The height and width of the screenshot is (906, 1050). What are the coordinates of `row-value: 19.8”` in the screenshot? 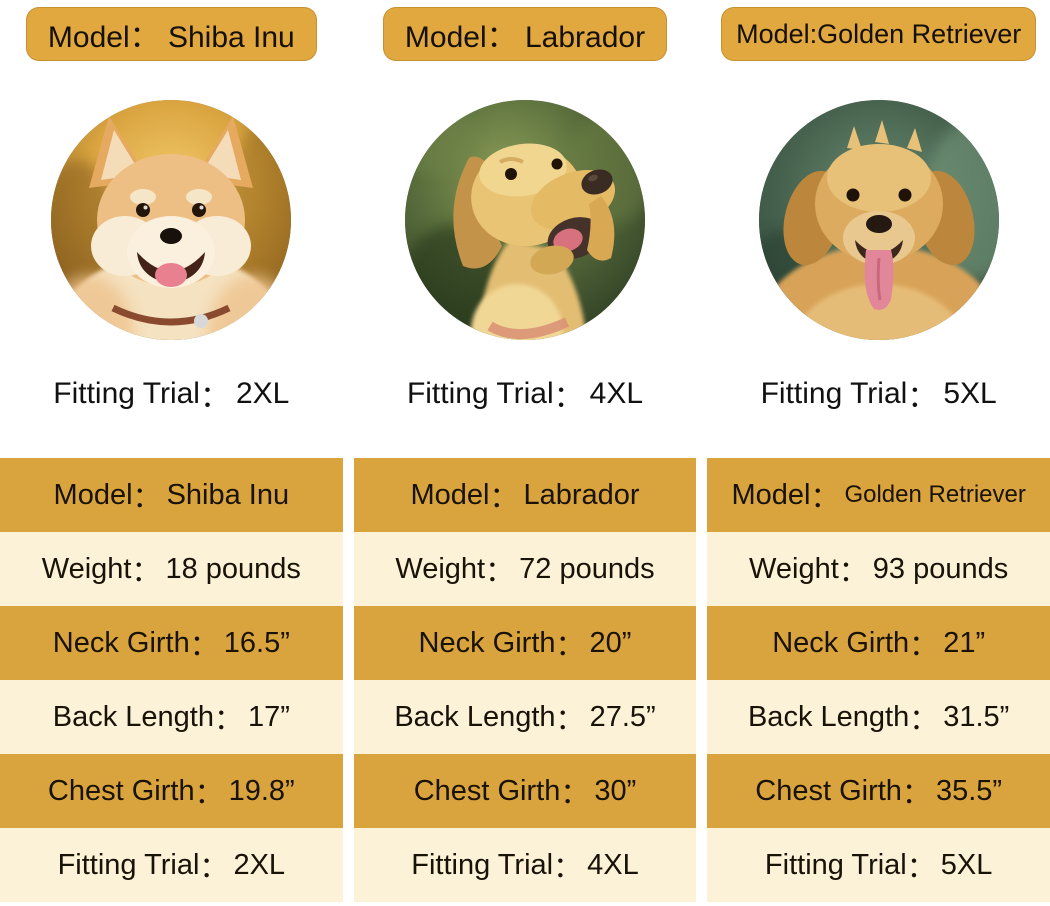 It's located at (261, 790).